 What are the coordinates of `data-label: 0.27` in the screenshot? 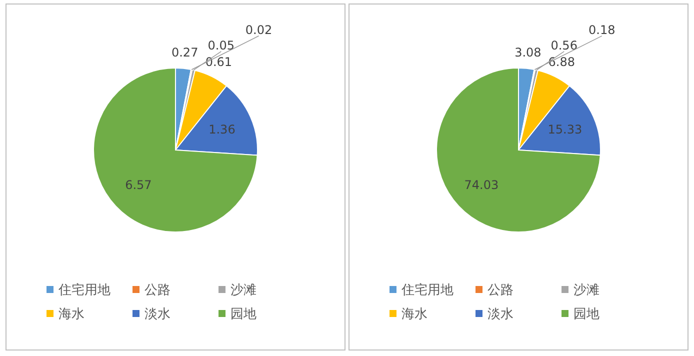 It's located at (184, 52).